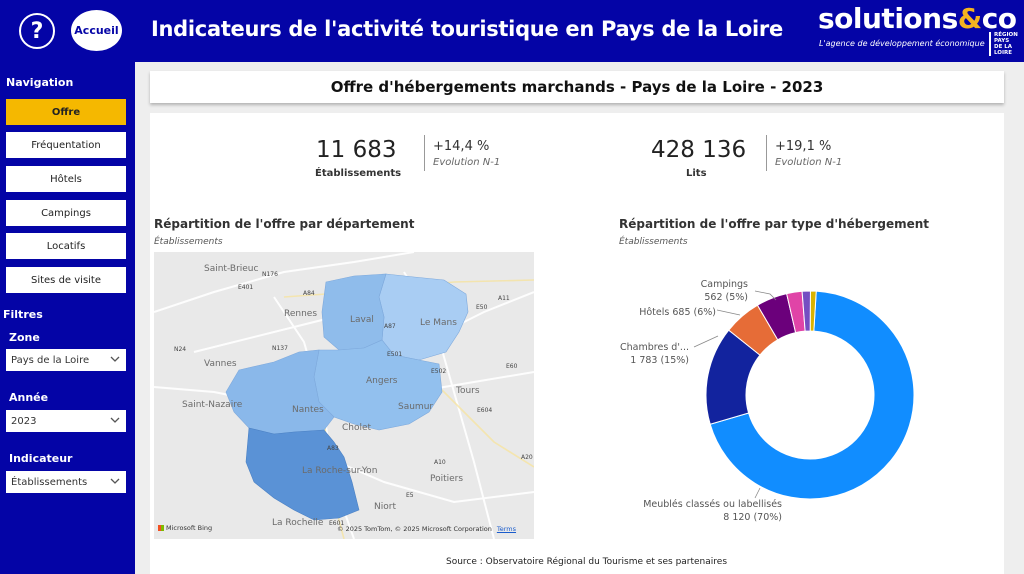  I want to click on kpi-lits-label: Lits, so click(696, 173).